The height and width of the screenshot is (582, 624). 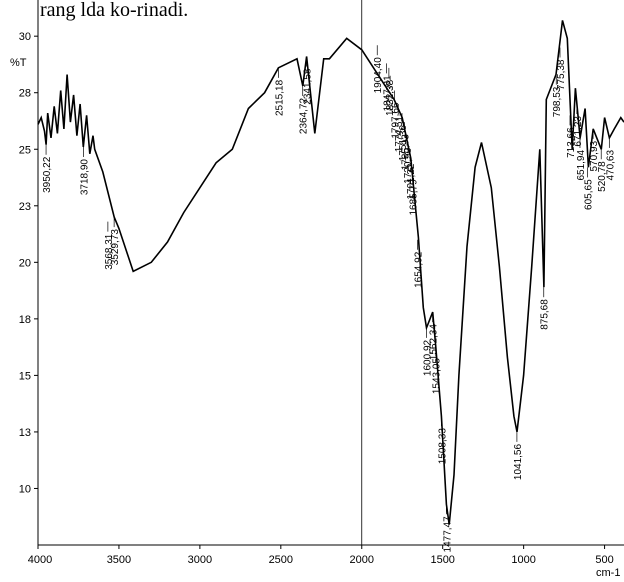 What do you see at coordinates (25, 489) in the screenshot?
I see `y-tick-label: 10` at bounding box center [25, 489].